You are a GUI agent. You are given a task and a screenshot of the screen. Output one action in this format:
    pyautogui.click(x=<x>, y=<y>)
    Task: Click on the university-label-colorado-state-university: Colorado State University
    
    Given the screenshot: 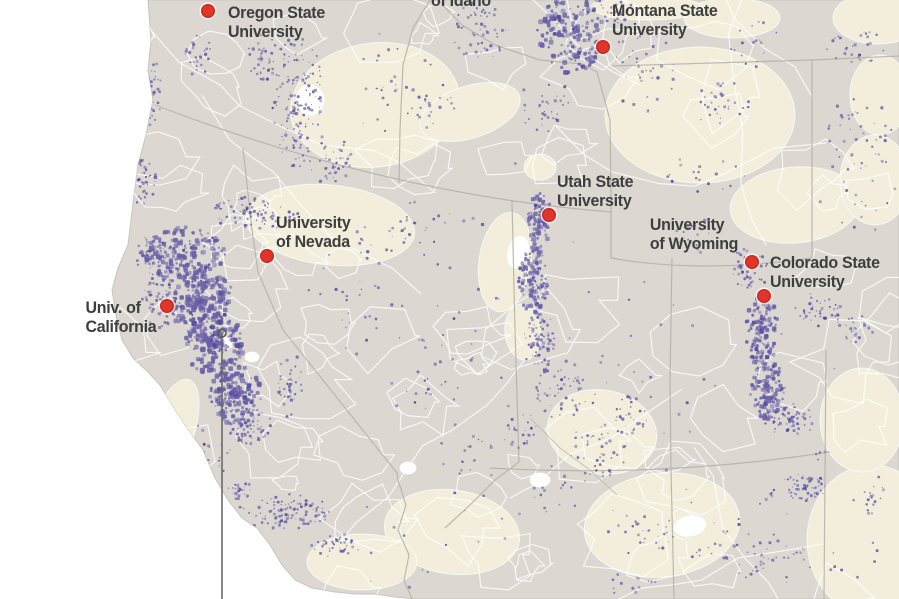 What is the action you would take?
    pyautogui.click(x=825, y=272)
    